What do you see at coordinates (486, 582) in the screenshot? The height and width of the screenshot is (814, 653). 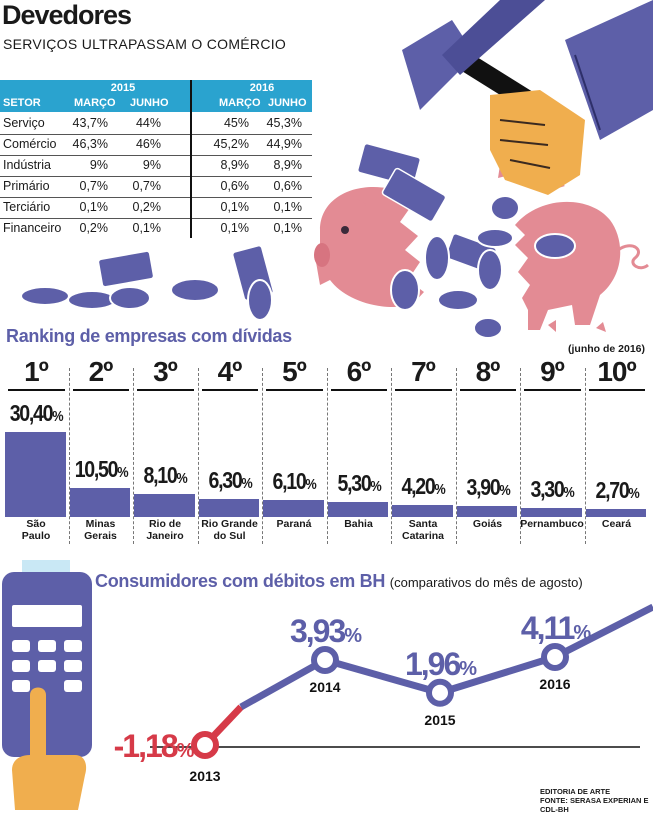 I see `consumers-subtitle: (comparativos do mês de agosto)` at bounding box center [486, 582].